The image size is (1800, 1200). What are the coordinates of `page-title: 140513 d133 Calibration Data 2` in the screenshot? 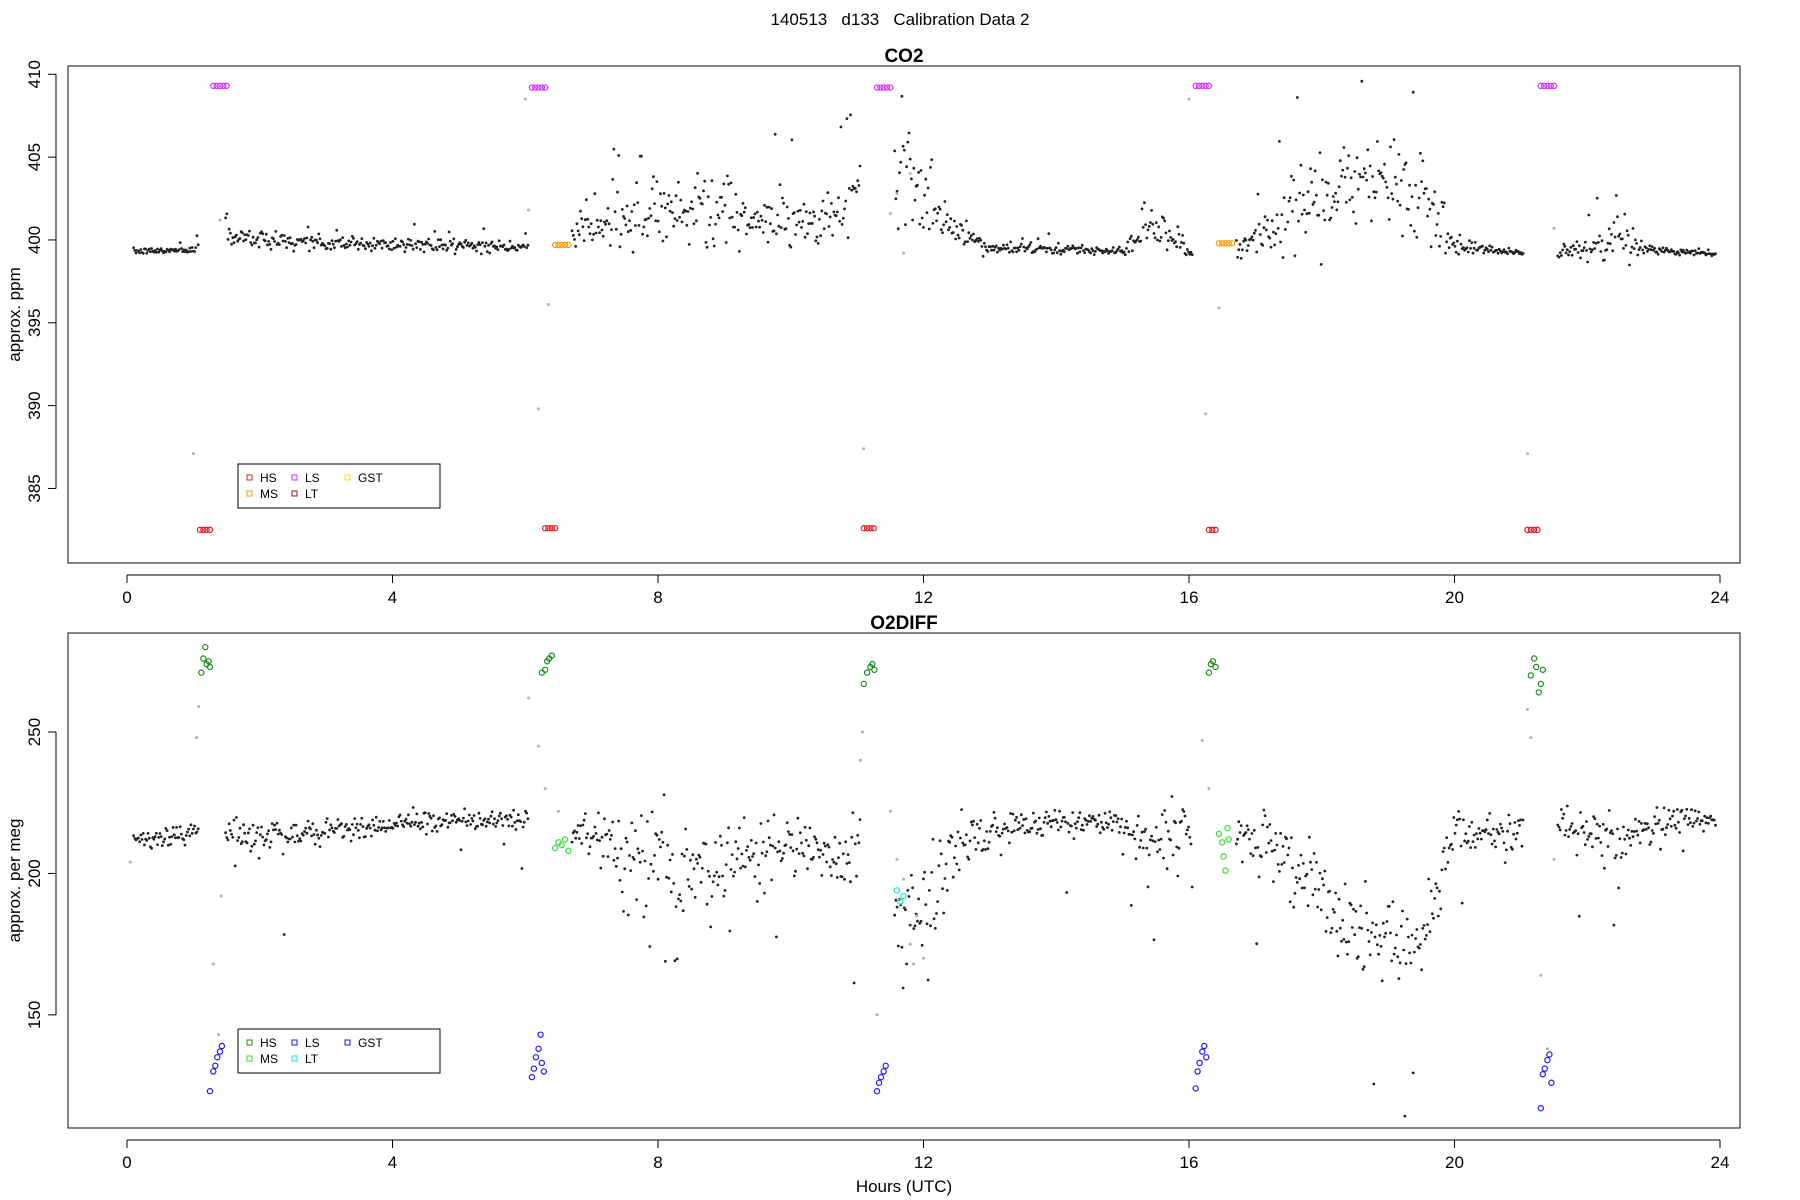 It's located at (900, 19).